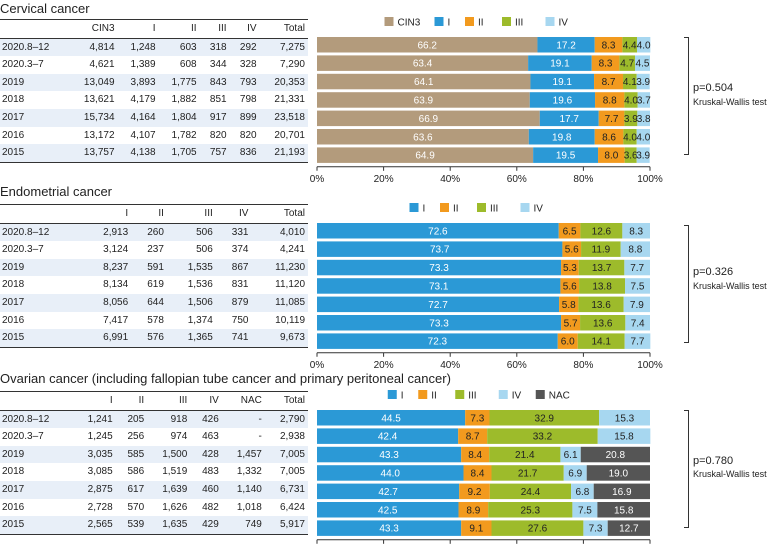  What do you see at coordinates (610, 100) in the screenshot?
I see `data-label: 8.8` at bounding box center [610, 100].